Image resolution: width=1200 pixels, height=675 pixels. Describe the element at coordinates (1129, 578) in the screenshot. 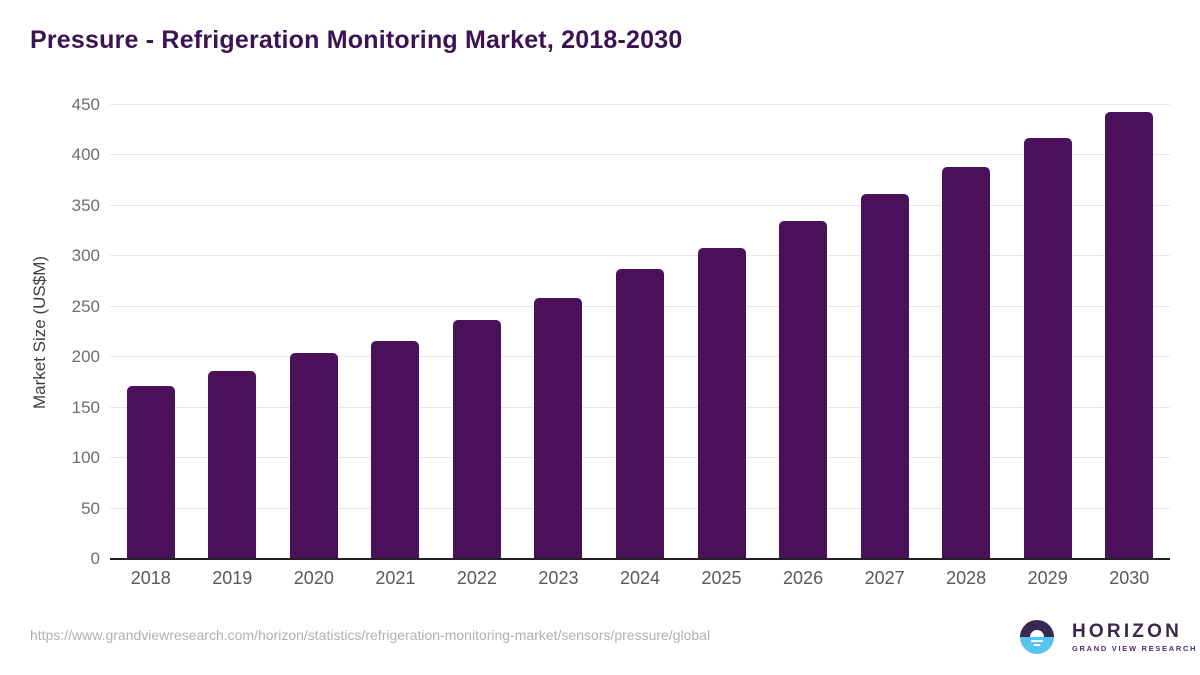

I see `x-tick-2030: 2030` at that location.